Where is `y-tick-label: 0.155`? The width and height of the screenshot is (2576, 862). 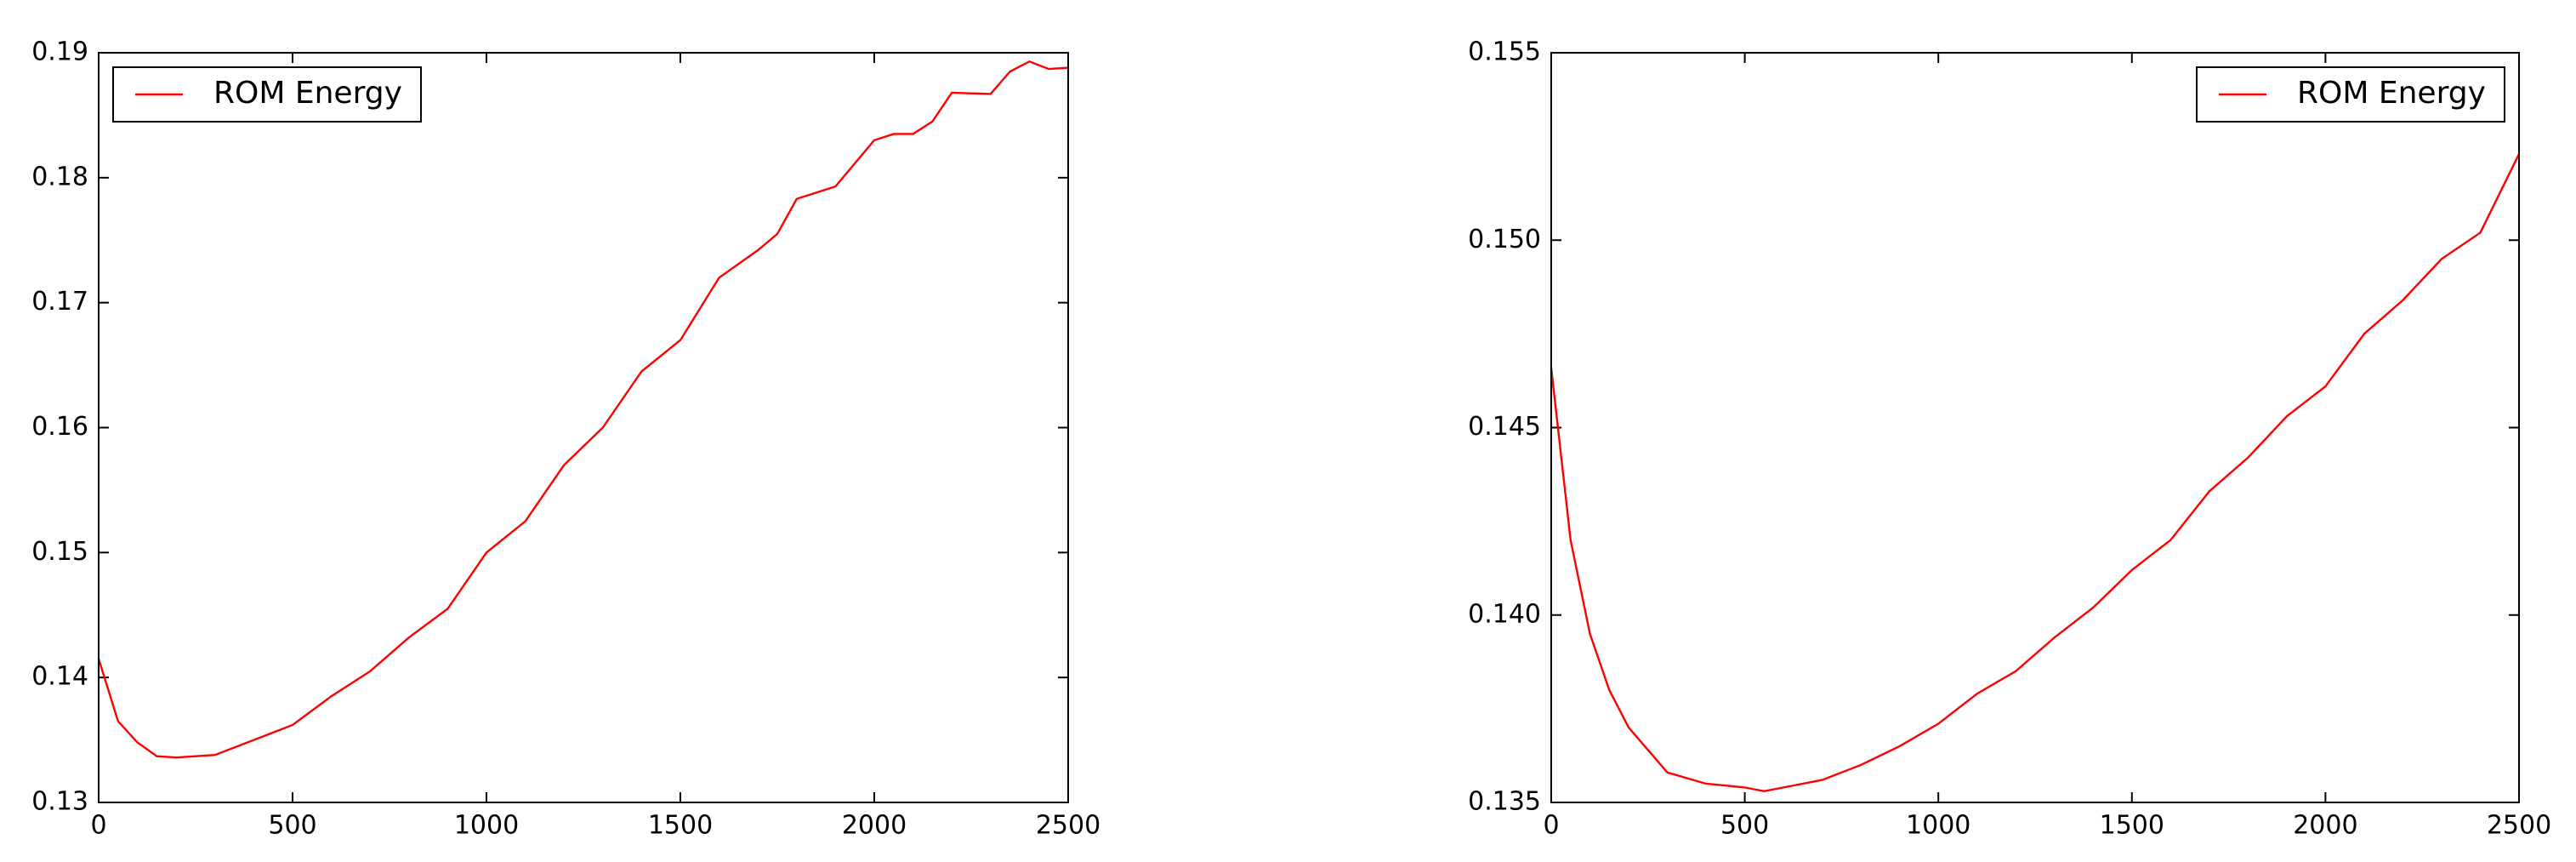
y-tick-label: 0.155 is located at coordinates (1504, 52).